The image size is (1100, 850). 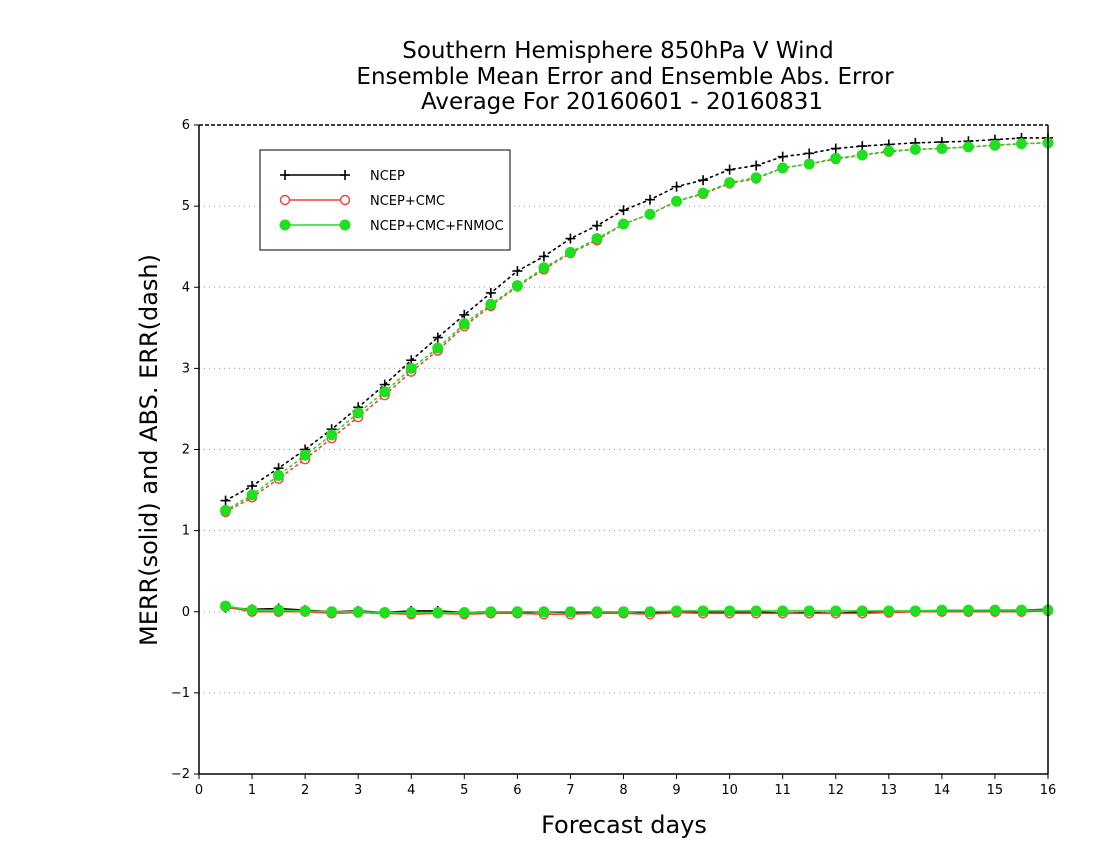 I want to click on x-tick-label: 14, so click(x=942, y=790).